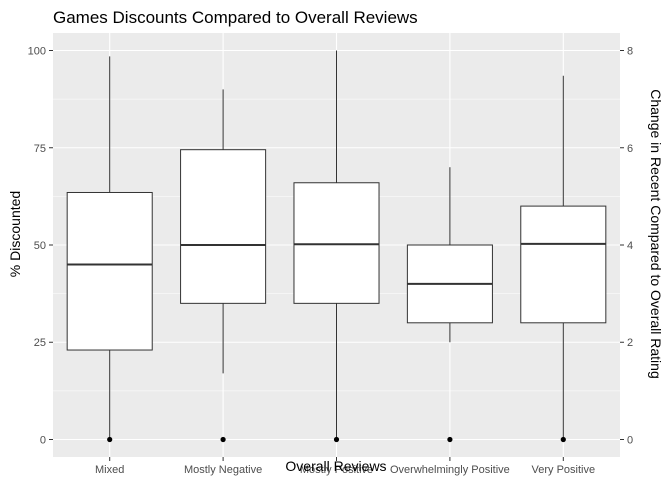  Describe the element at coordinates (37, 52) in the screenshot. I see `y-tick-label: 100` at that location.